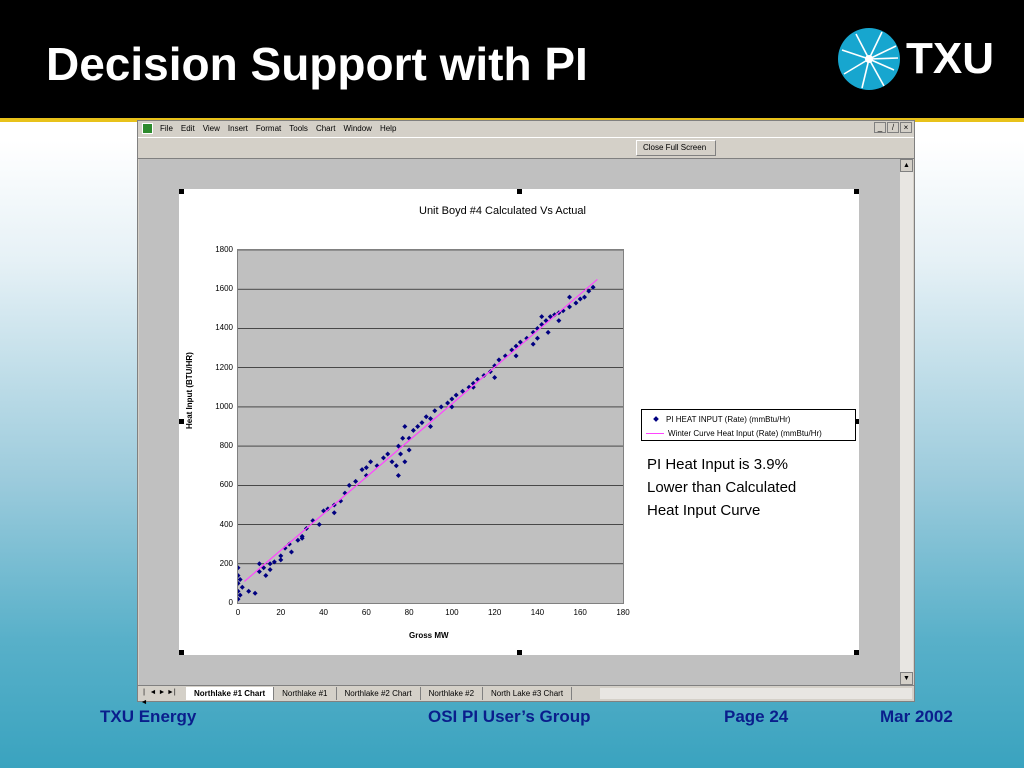  I want to click on sheet-tab: Northlake #2, so click(452, 693).